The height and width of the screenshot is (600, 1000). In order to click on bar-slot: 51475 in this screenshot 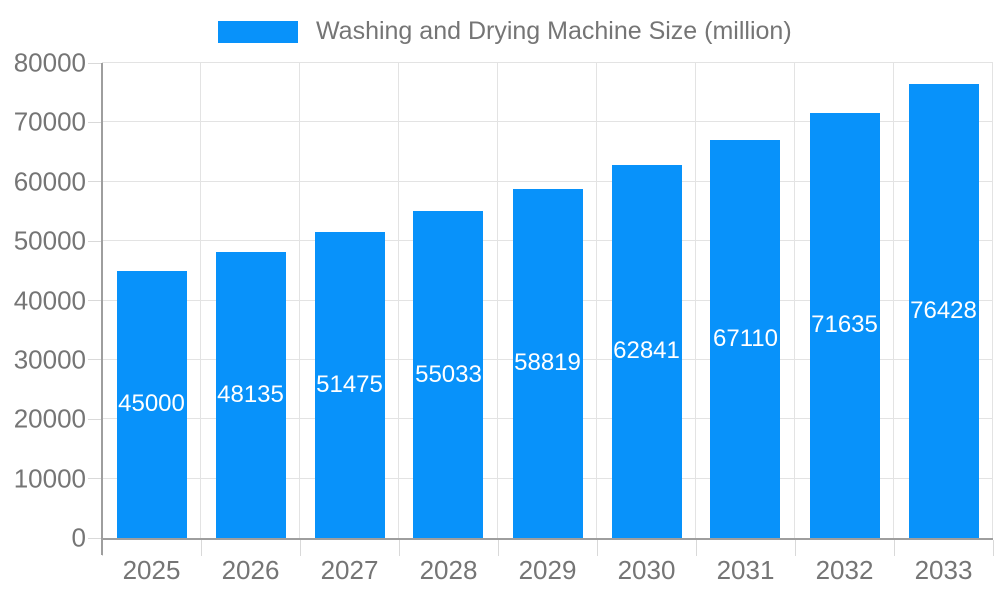, I will do `click(349, 300)`.